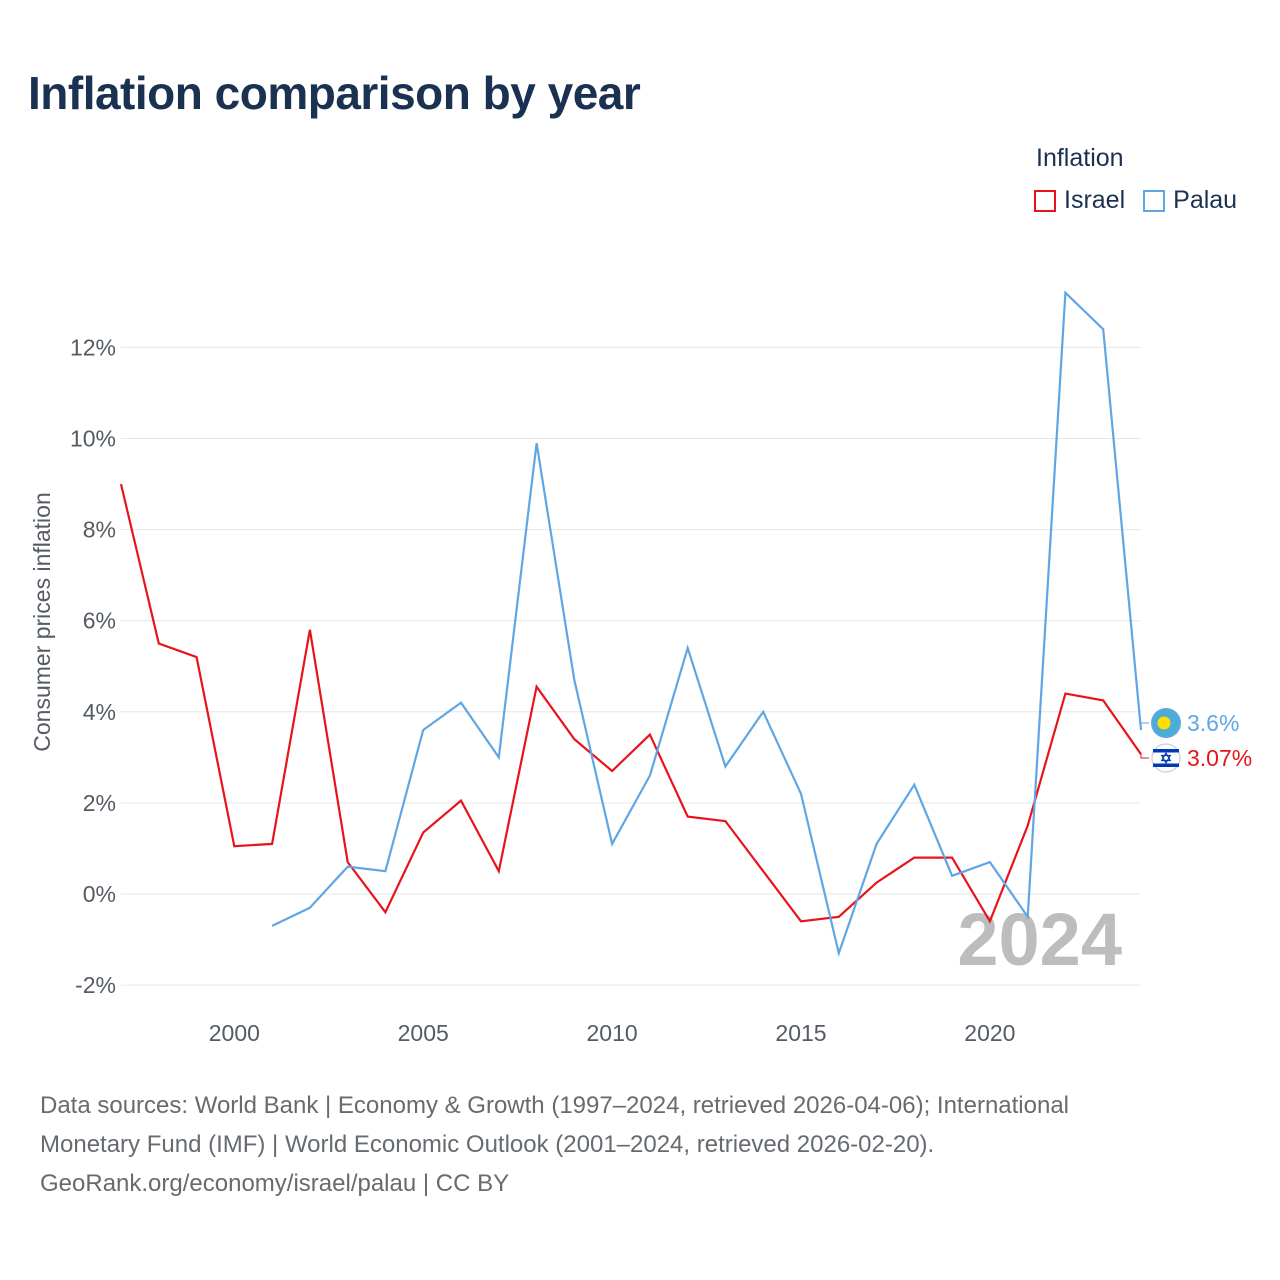 The image size is (1280, 1280). What do you see at coordinates (1135, 200) in the screenshot?
I see `legend: Israel Palau` at bounding box center [1135, 200].